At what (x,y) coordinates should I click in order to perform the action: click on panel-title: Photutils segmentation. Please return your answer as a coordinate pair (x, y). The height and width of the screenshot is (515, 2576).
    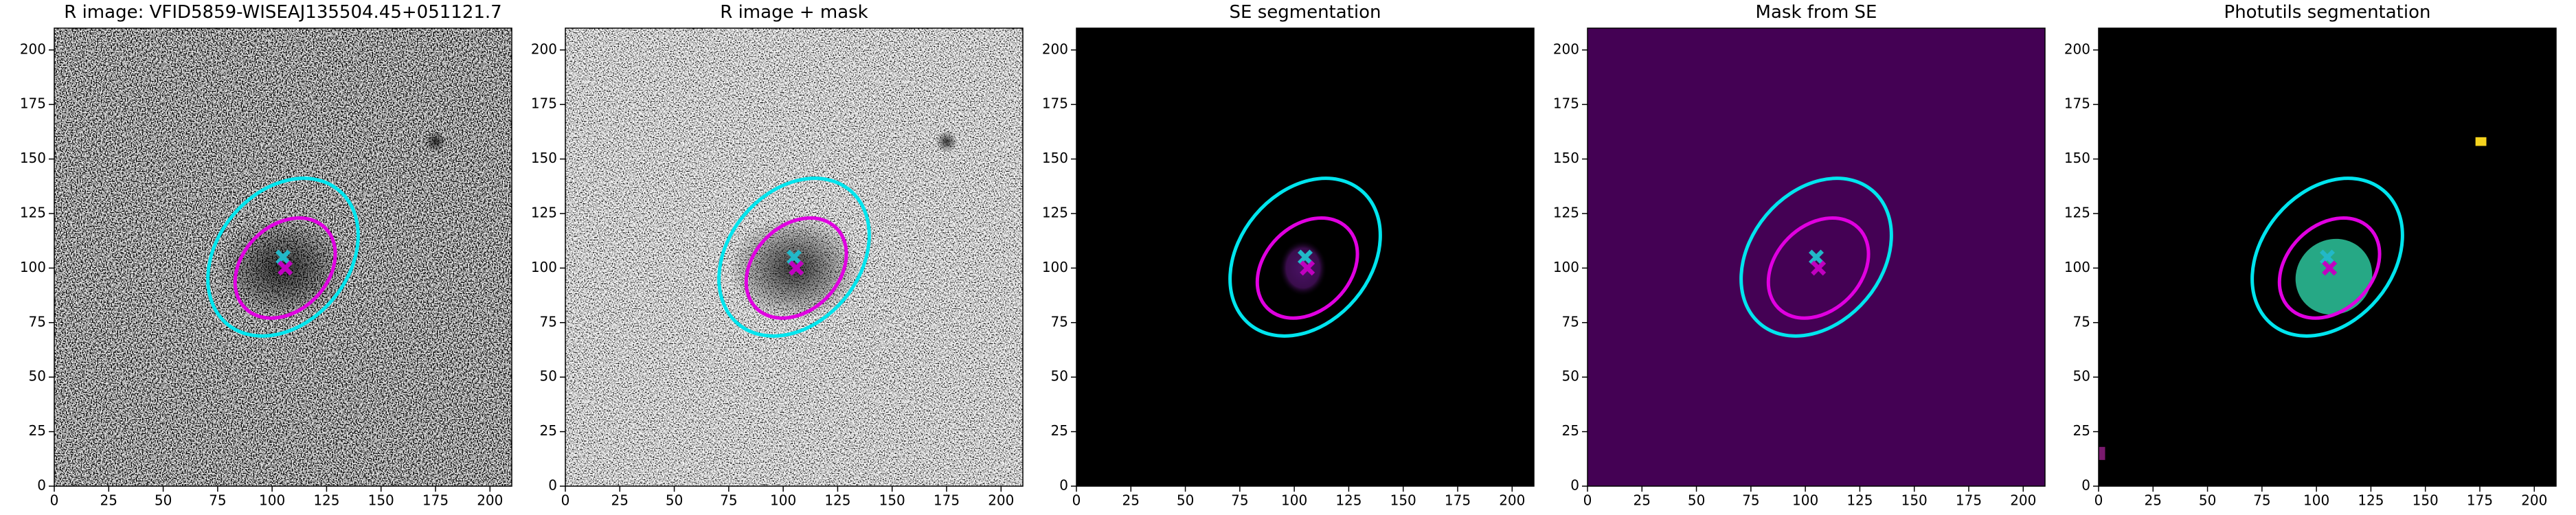
    Looking at the image, I should click on (2327, 12).